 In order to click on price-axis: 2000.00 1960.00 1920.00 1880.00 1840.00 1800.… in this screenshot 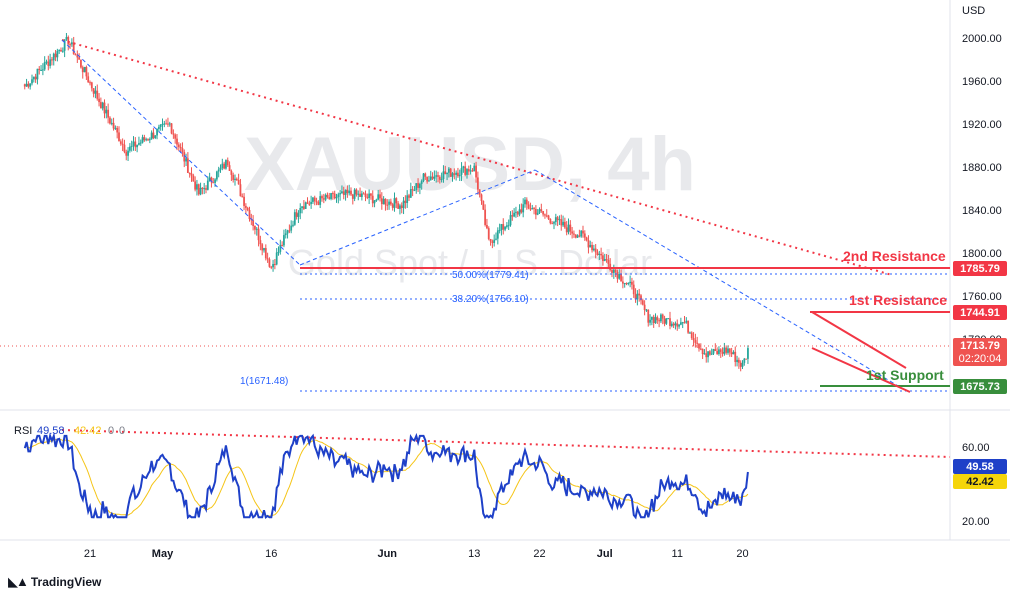, I will do `click(982, 189)`.